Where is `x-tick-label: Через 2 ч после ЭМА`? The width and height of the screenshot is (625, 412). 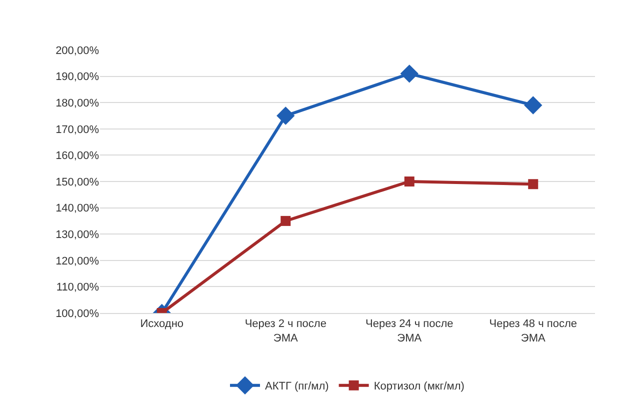 x-tick-label: Через 2 ч после ЭМА is located at coordinates (285, 331).